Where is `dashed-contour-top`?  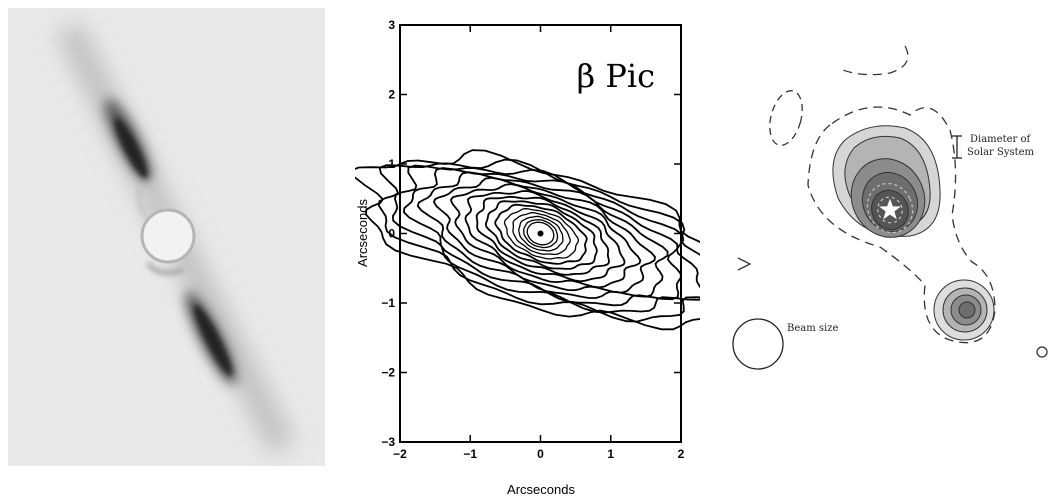
dashed-contour-top is located at coordinates (873, 60).